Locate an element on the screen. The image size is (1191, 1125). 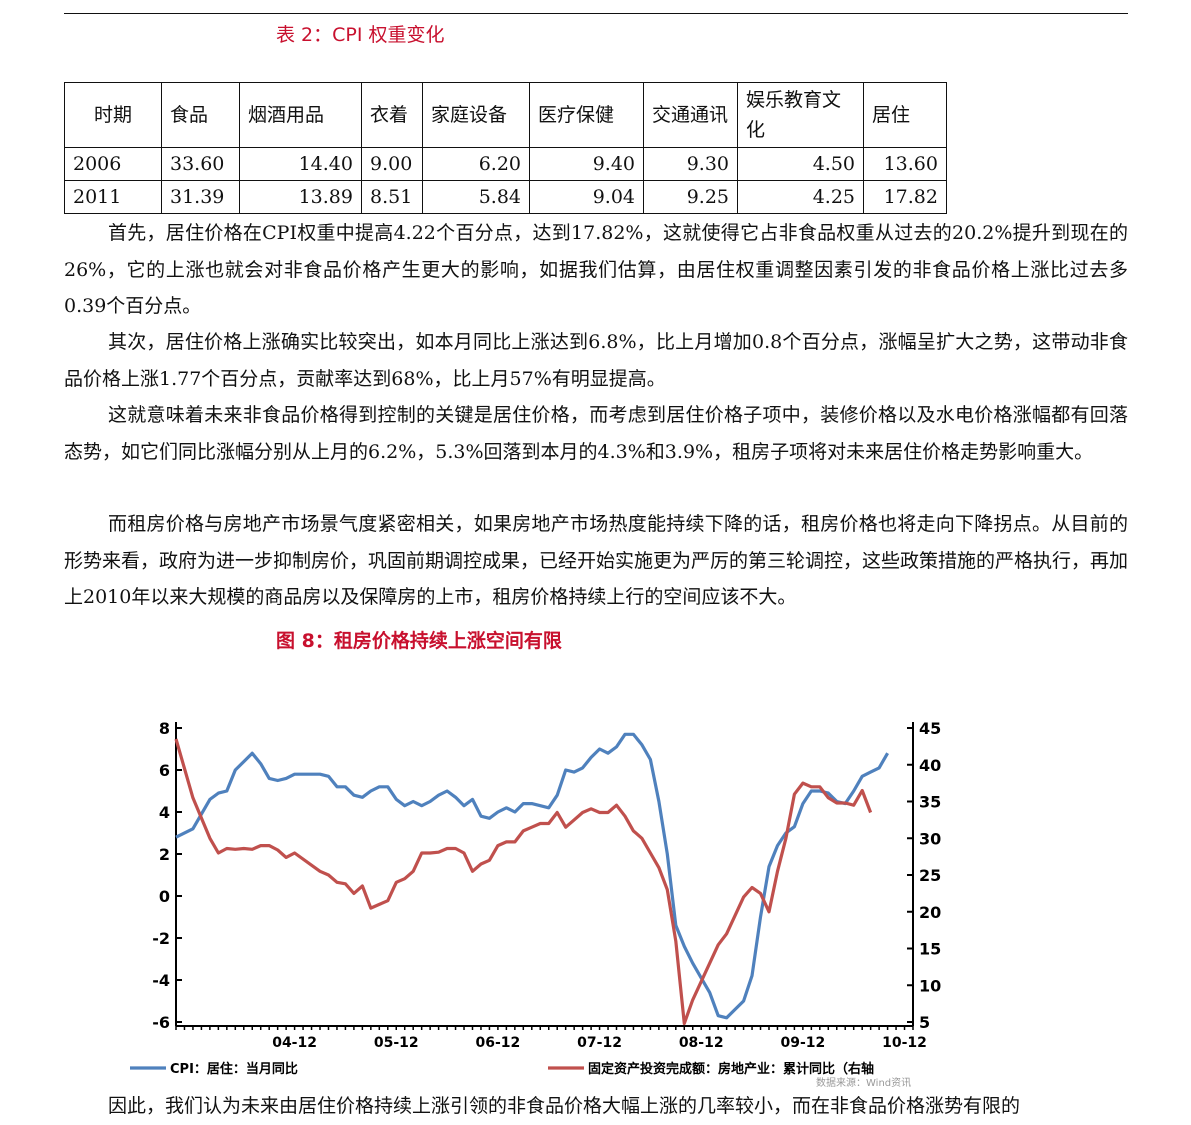
table-cell: 5.84 is located at coordinates (476, 197).